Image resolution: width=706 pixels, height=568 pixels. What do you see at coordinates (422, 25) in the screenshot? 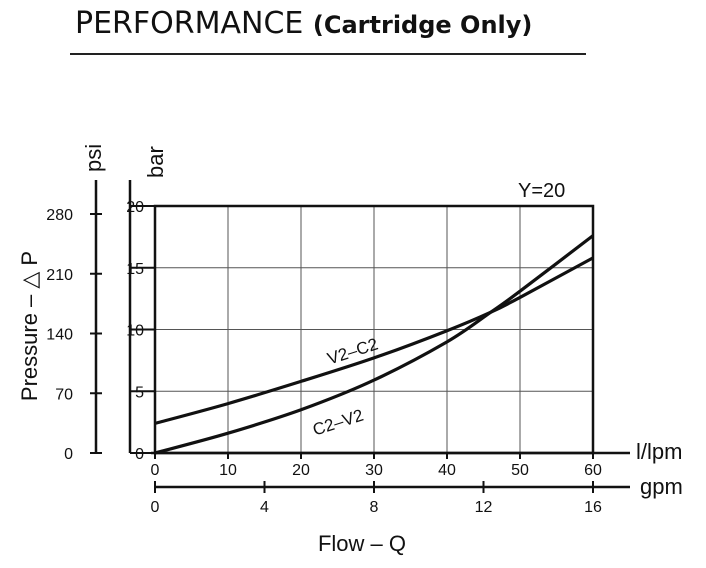
I see `title-sub: (Cartridge Only)` at bounding box center [422, 25].